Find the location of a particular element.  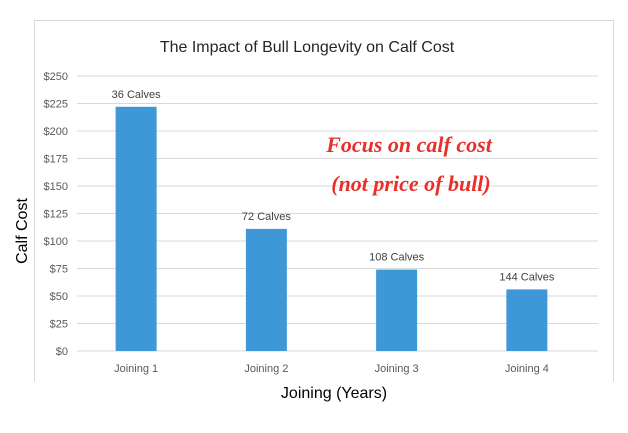

y-tick-label-125: $125 is located at coordinates (56, 215).